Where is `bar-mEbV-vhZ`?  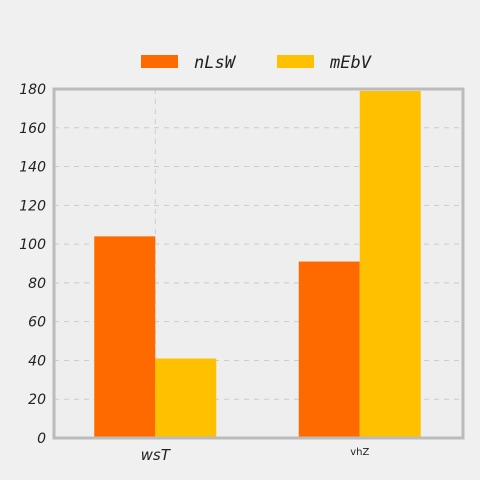 bar-mEbV-vhZ is located at coordinates (390, 264).